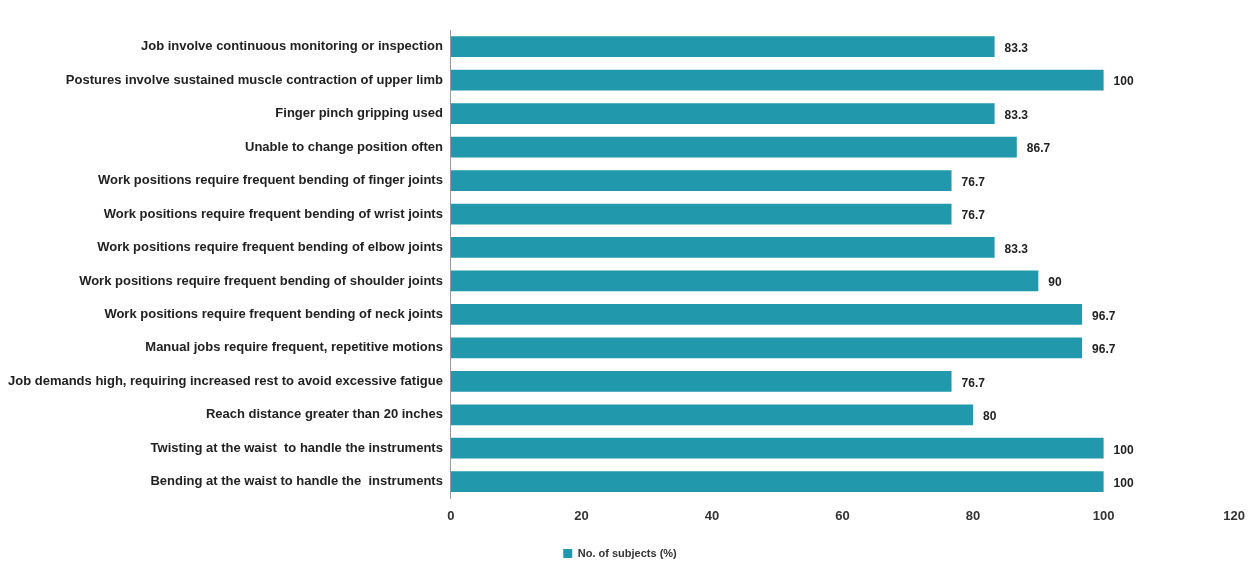 This screenshot has height=569, width=1255. I want to click on y-tick-label: Work positions require frequent bending of wrist joints, so click(273, 213).